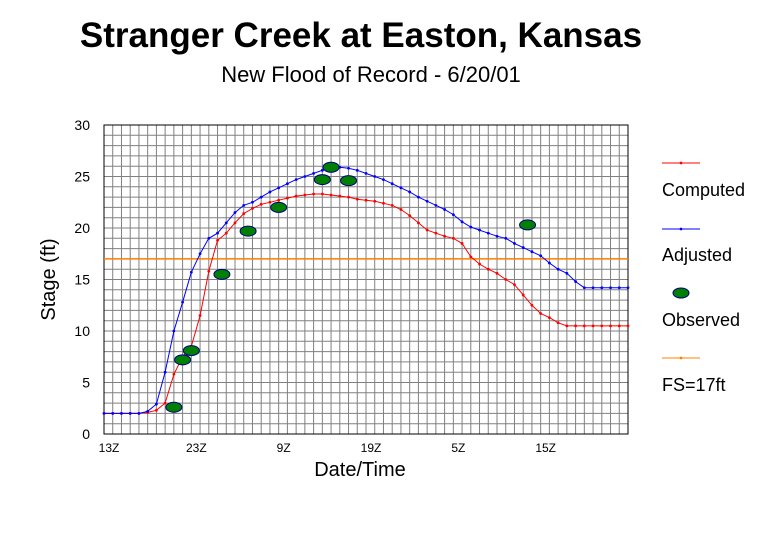 Image resolution: width=779 pixels, height=536 pixels. What do you see at coordinates (82, 177) in the screenshot?
I see `y-tick-label: 25` at bounding box center [82, 177].